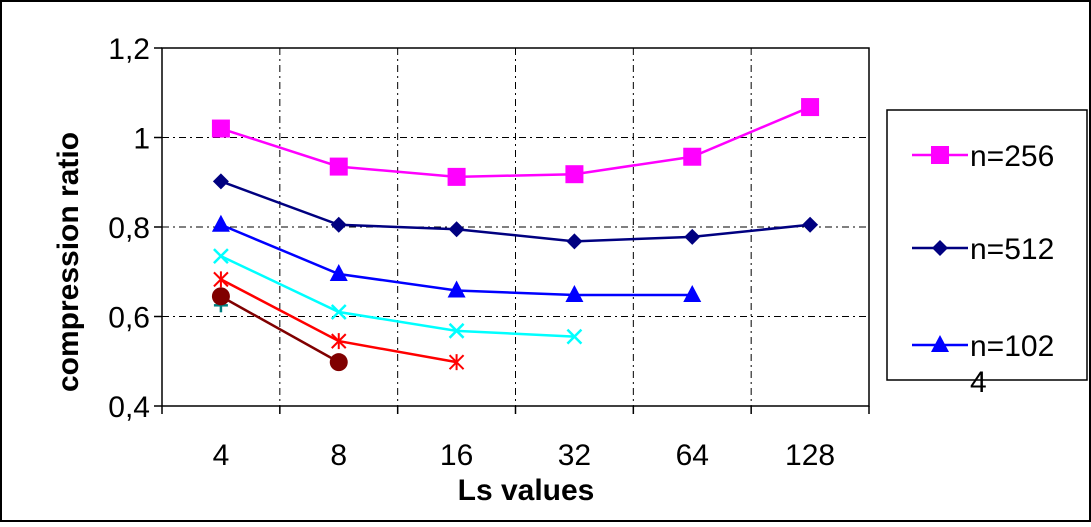  I want to click on y-tick-label: 0,8, so click(129, 228).